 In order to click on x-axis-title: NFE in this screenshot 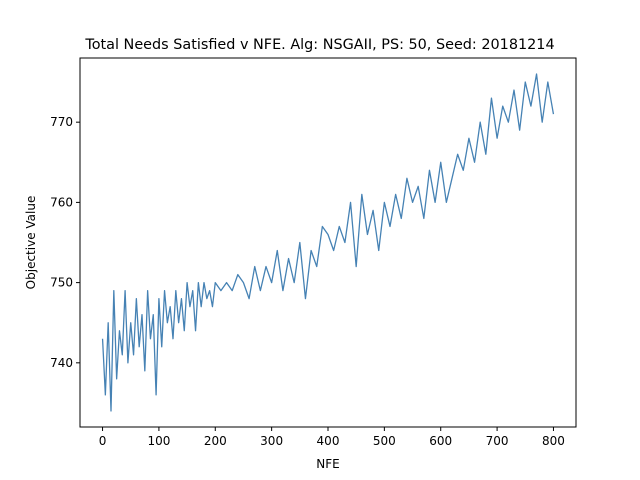, I will do `click(327, 464)`.